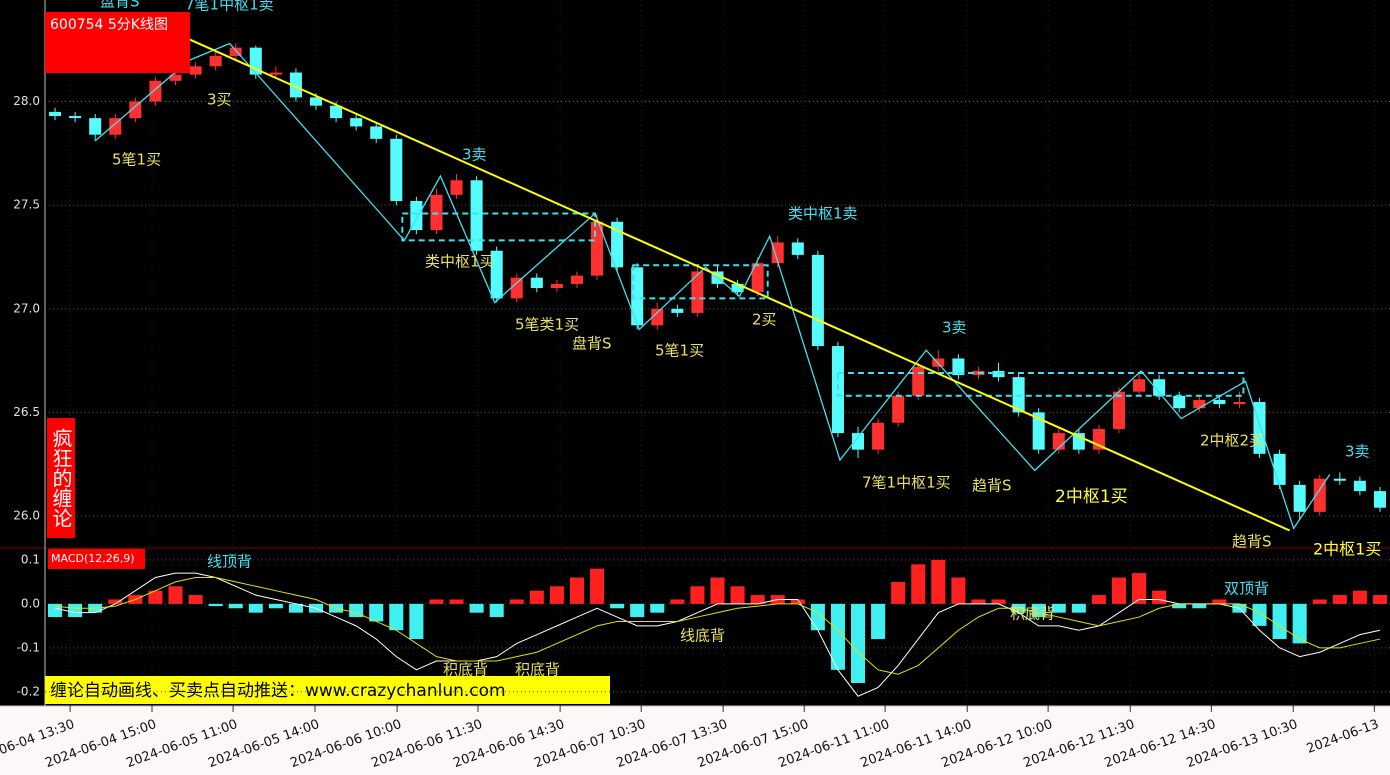  Describe the element at coordinates (61, 478) in the screenshot. I see `side-label: 疯狂的缠论` at that location.